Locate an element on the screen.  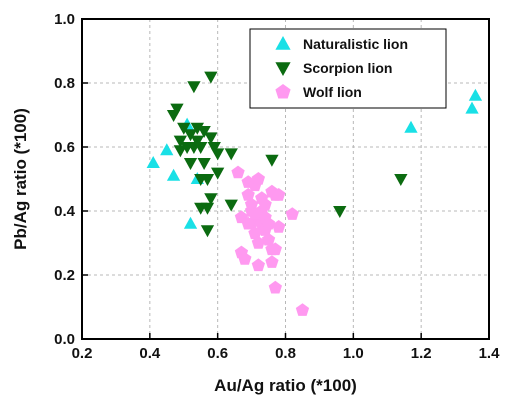
x-tick-label: 0.2 is located at coordinates (82, 353).